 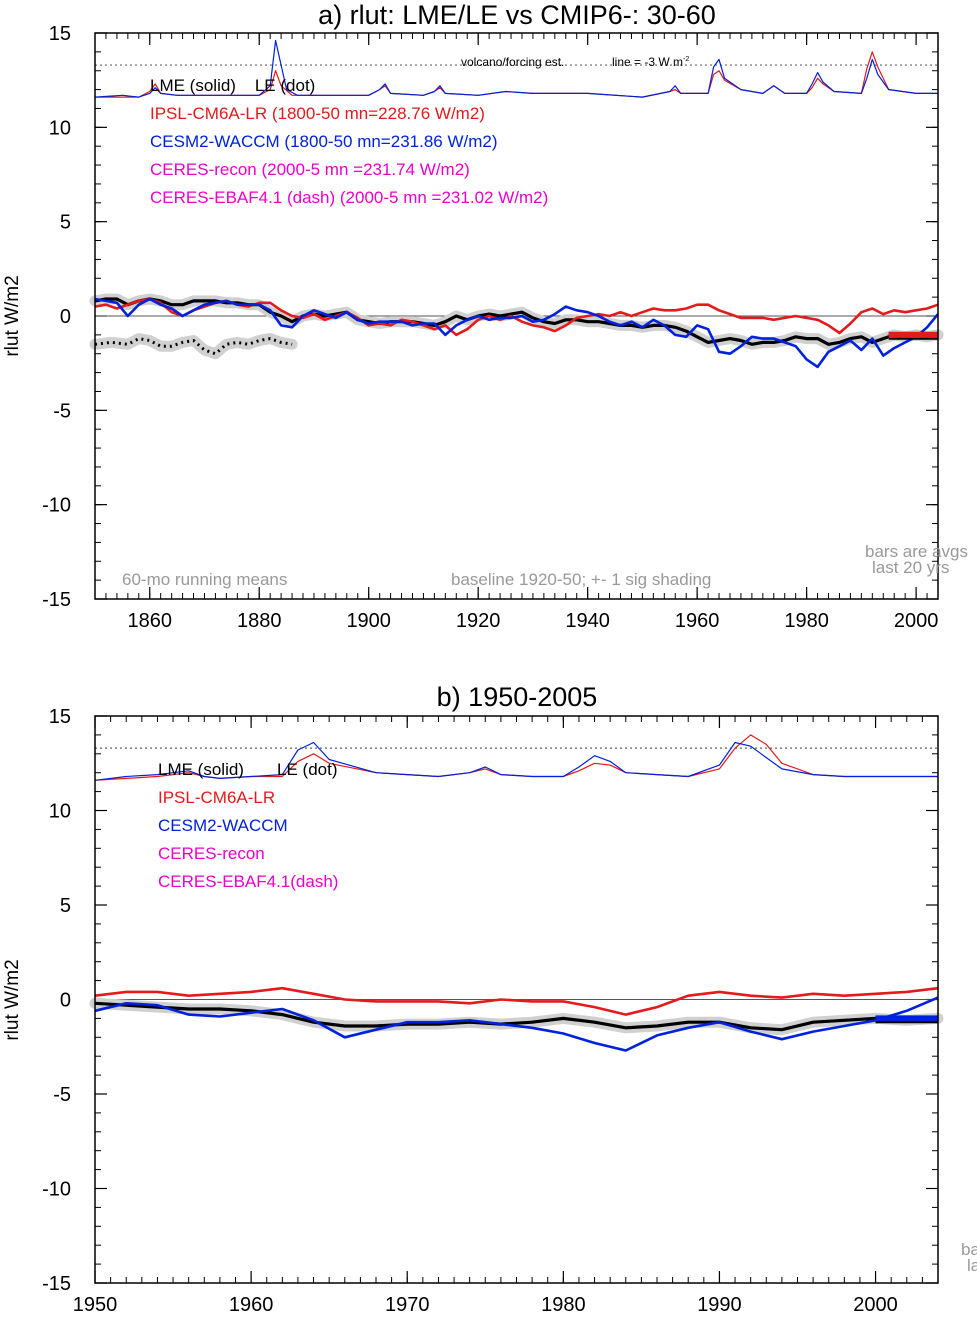 I want to click on panel-a-bars-note-1: bars are avgs, so click(x=916, y=551).